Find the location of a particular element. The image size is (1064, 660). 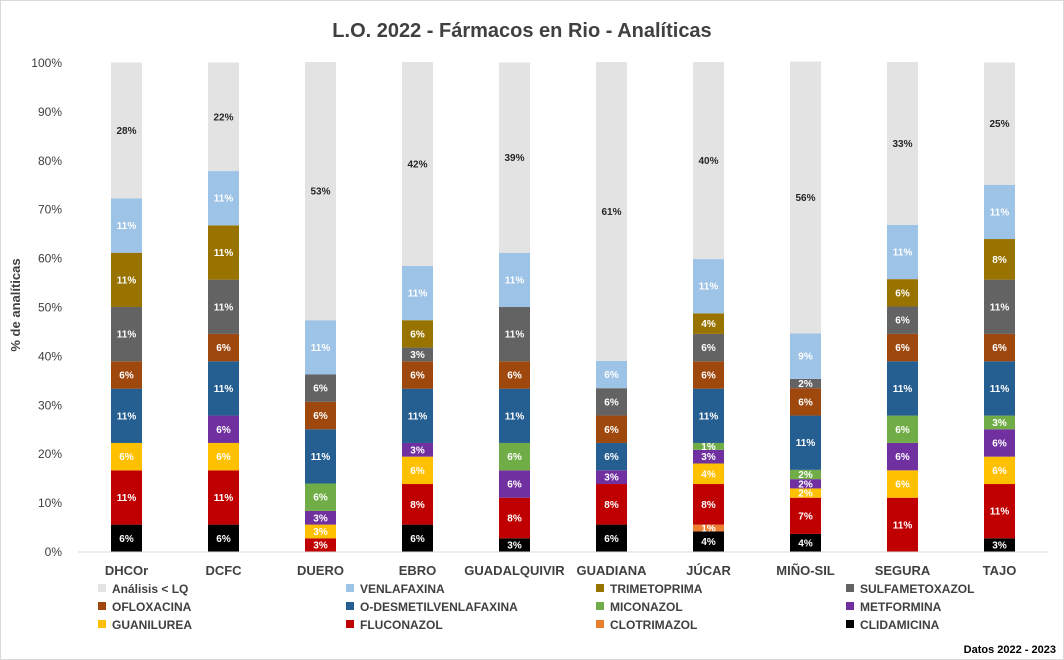

legend-item: Análisis < LQ is located at coordinates (143, 589).